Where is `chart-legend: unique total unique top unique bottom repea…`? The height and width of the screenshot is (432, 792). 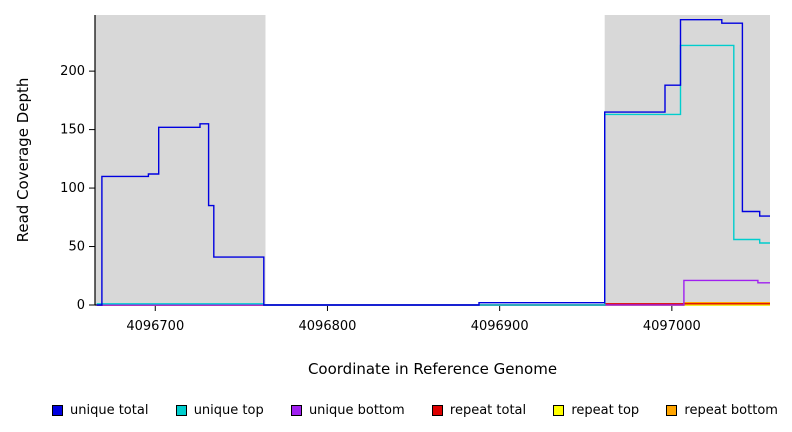 chart-legend: unique total unique top unique bottom repea… is located at coordinates (415, 410).